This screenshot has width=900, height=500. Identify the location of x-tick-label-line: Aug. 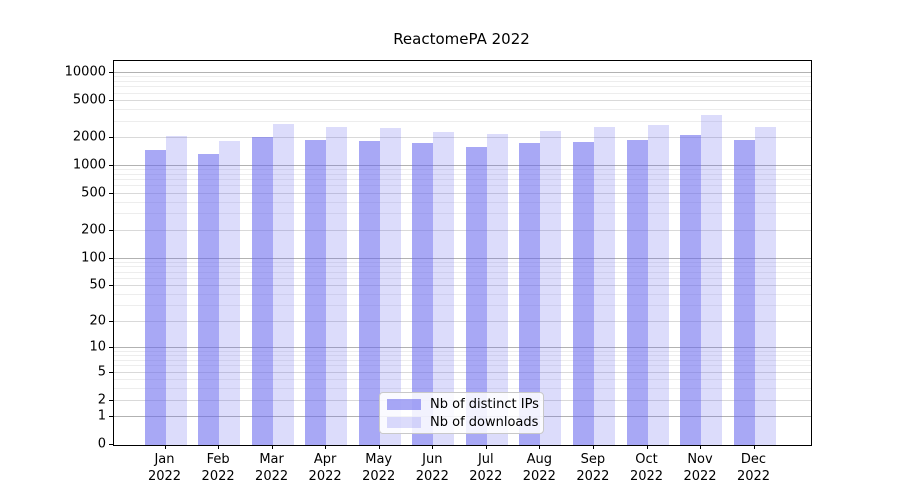
(539, 459).